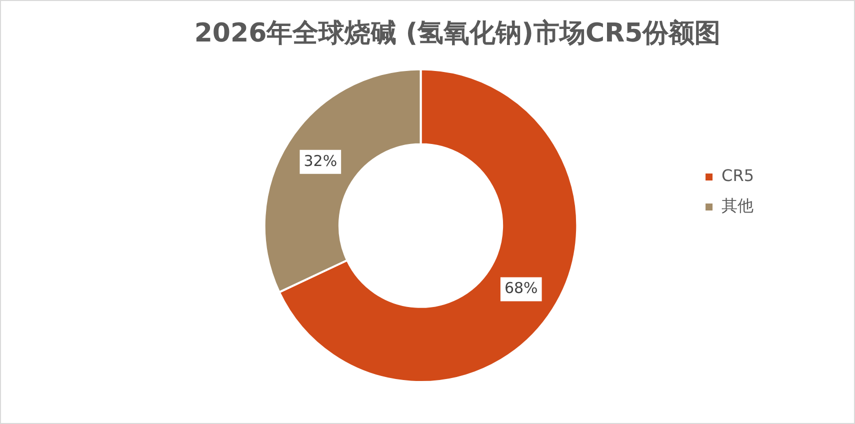 The width and height of the screenshot is (855, 424). Describe the element at coordinates (321, 161) in the screenshot. I see `data-label: 32%` at that location.